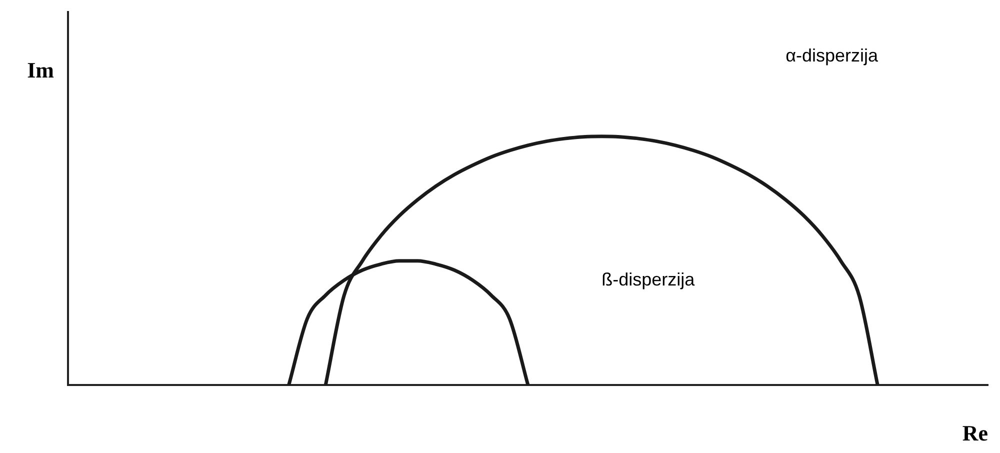 This screenshot has height=453, width=1000. I want to click on x-axis-title: Re, so click(975, 433).